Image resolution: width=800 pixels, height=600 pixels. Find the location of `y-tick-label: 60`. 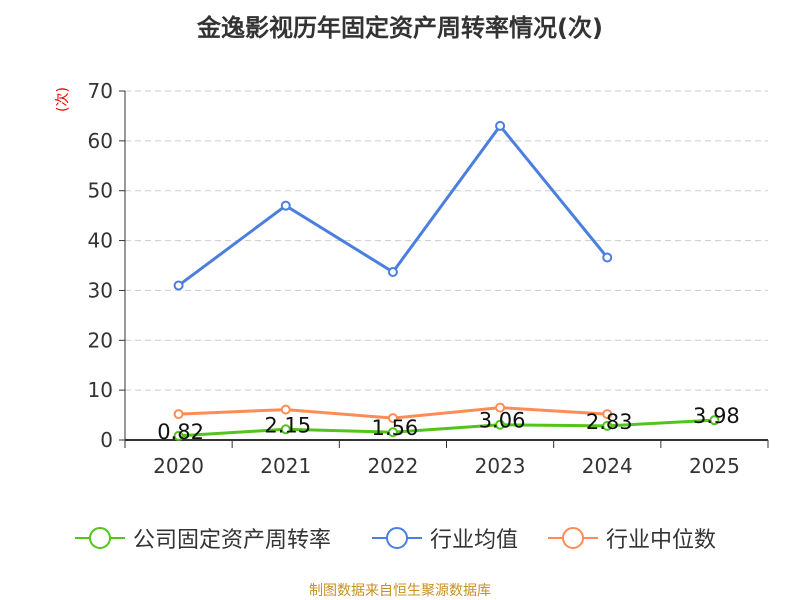

y-tick-label: 60 is located at coordinates (100, 141).